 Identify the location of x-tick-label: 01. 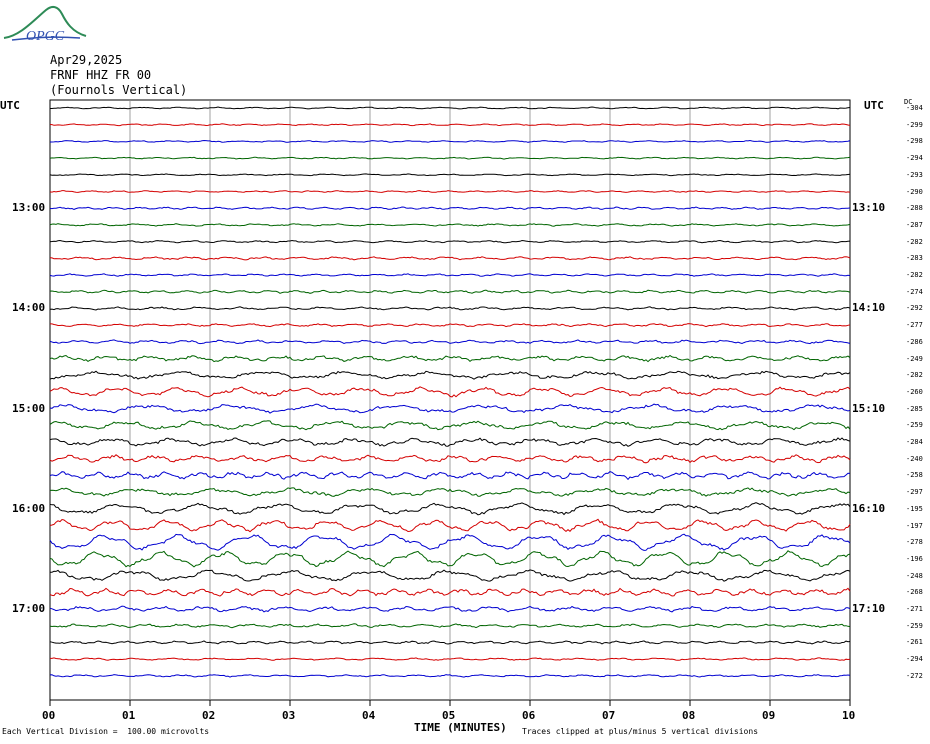
(129, 715).